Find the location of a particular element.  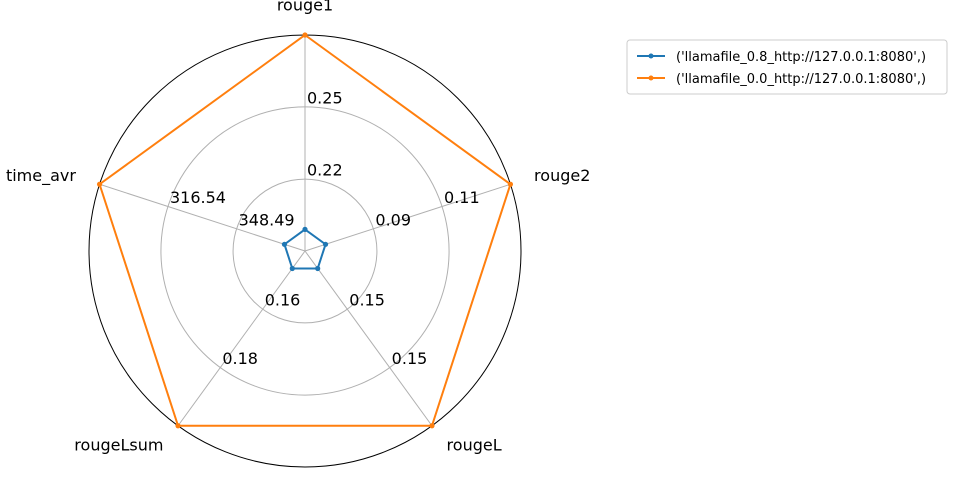

tick-label-rougeL-2: 0.15 is located at coordinates (410, 358).